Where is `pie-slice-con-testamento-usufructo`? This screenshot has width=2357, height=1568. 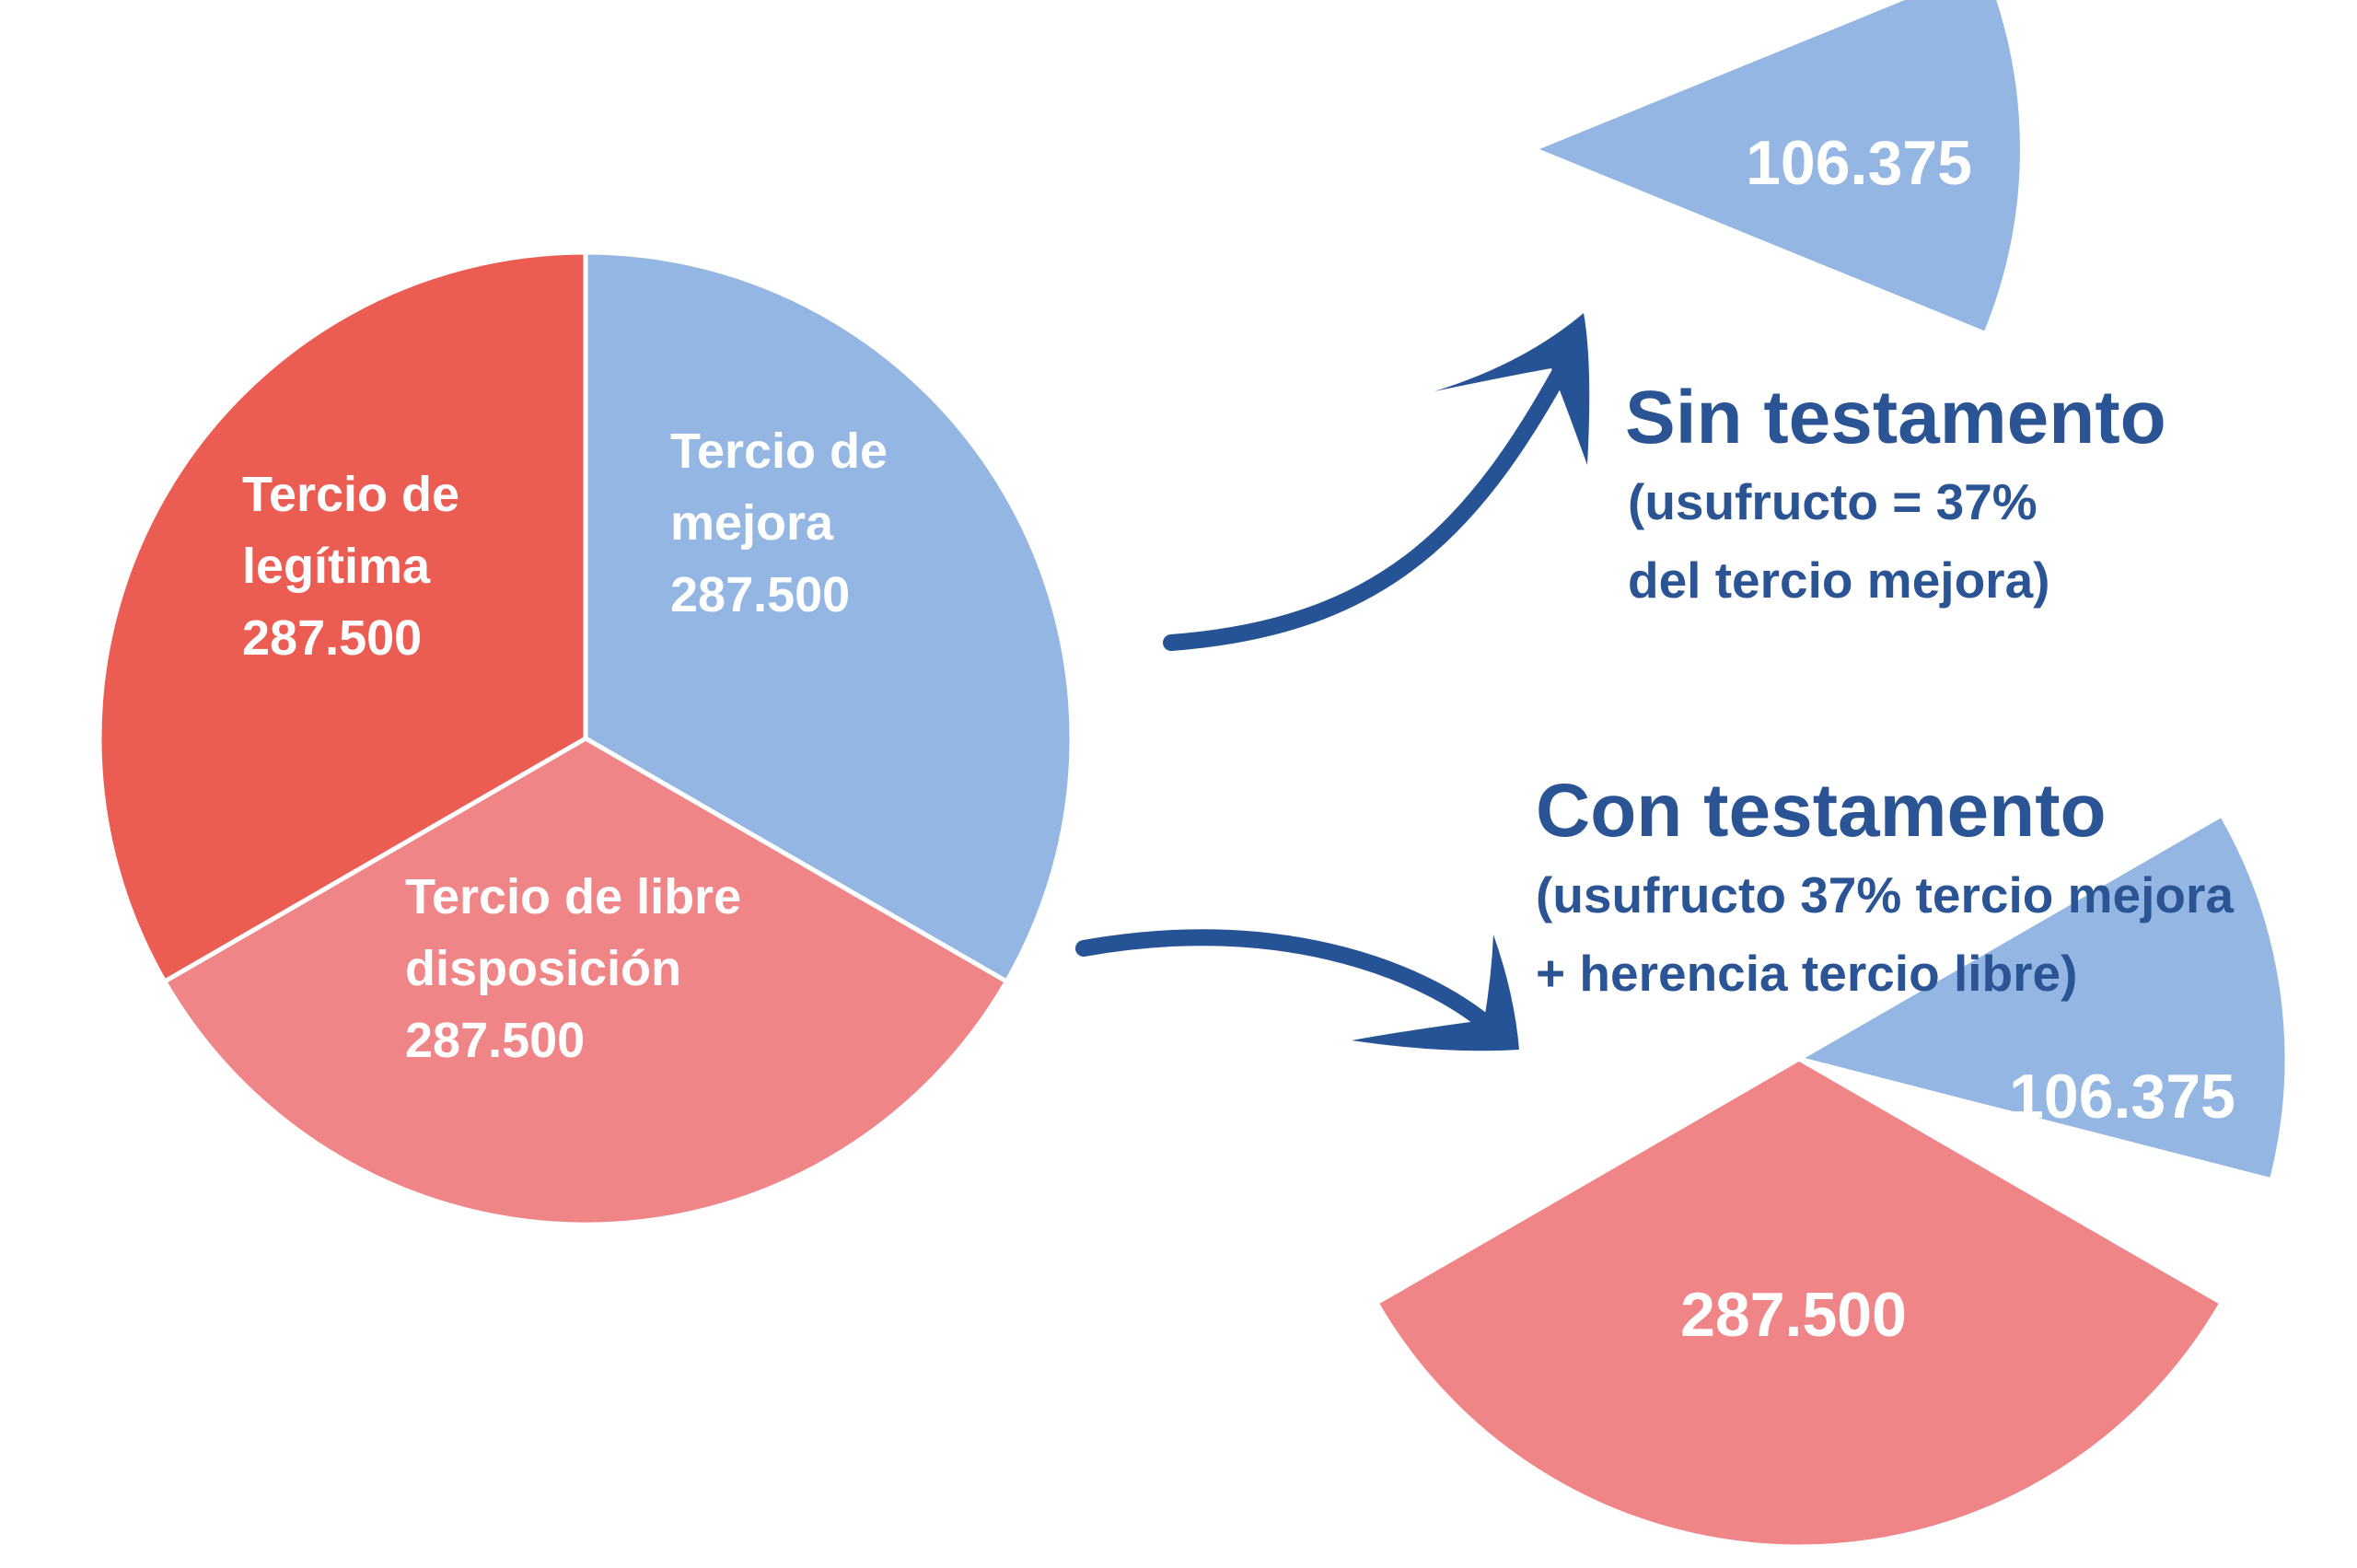 pie-slice-con-testamento-usufructo is located at coordinates (2041, 997).